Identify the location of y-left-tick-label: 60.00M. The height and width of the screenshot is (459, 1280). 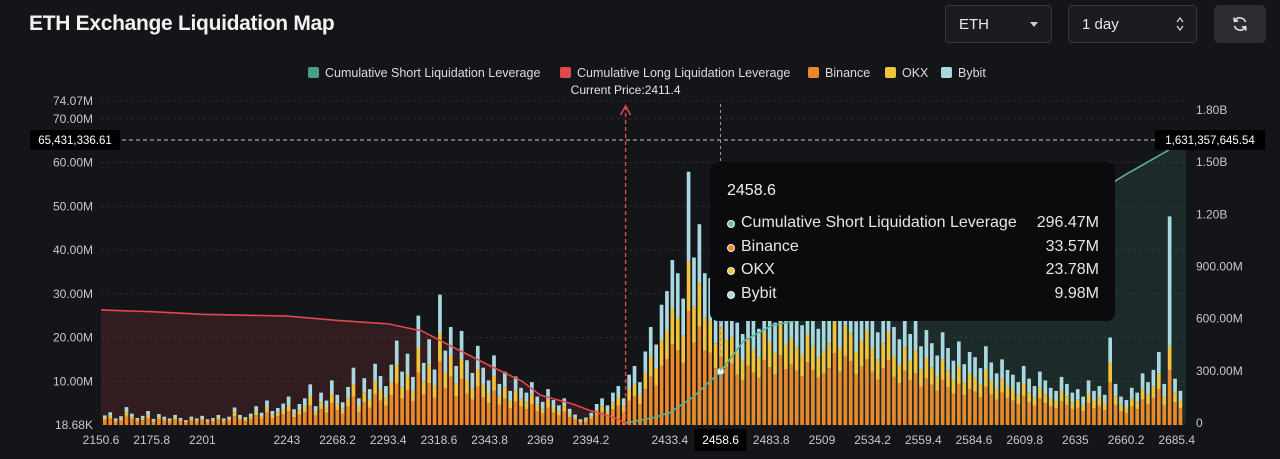
(73, 163).